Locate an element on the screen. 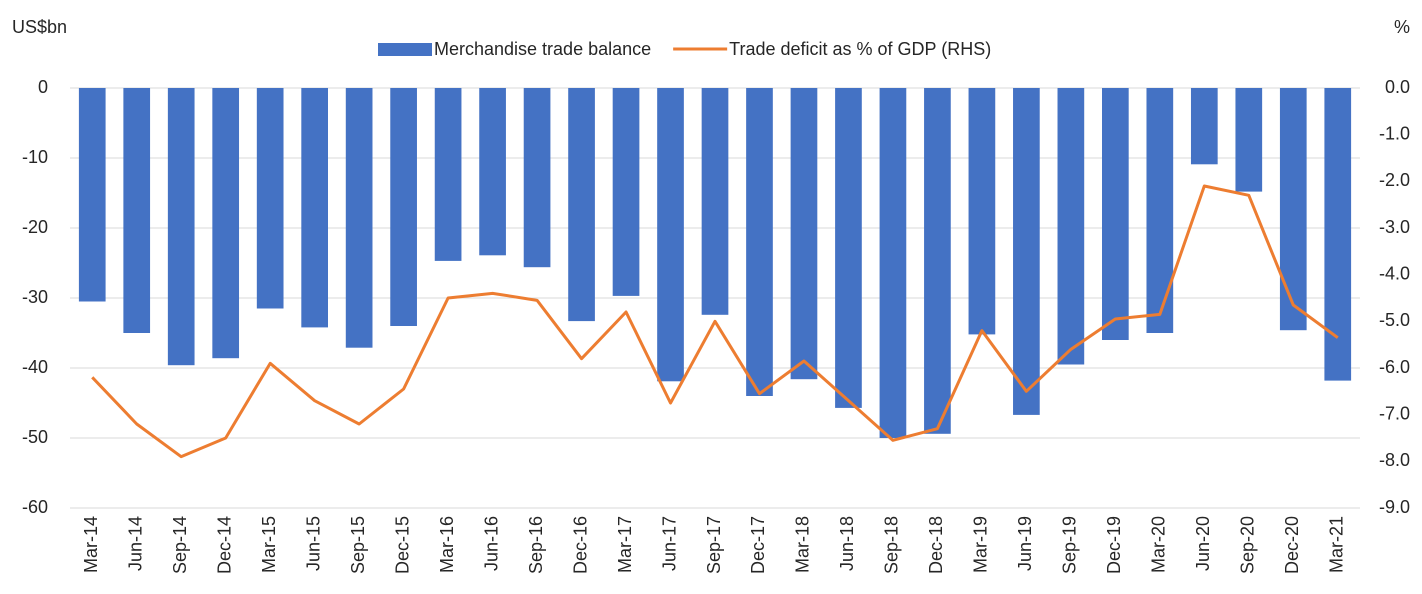 Image resolution: width=1422 pixels, height=594 pixels. x-tick-label: Mar-18 is located at coordinates (803, 544).